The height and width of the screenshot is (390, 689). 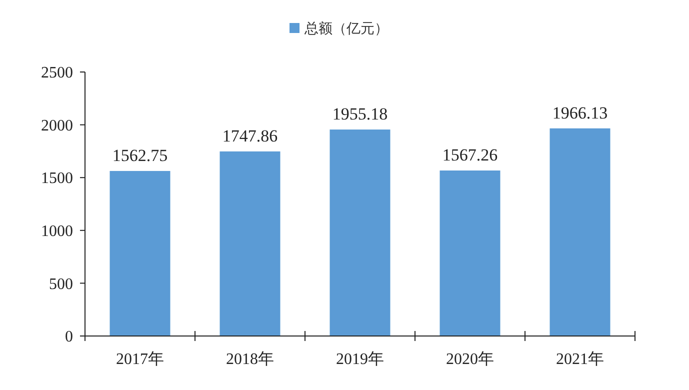 What do you see at coordinates (57, 73) in the screenshot?
I see `y-tick-label: 2500` at bounding box center [57, 73].